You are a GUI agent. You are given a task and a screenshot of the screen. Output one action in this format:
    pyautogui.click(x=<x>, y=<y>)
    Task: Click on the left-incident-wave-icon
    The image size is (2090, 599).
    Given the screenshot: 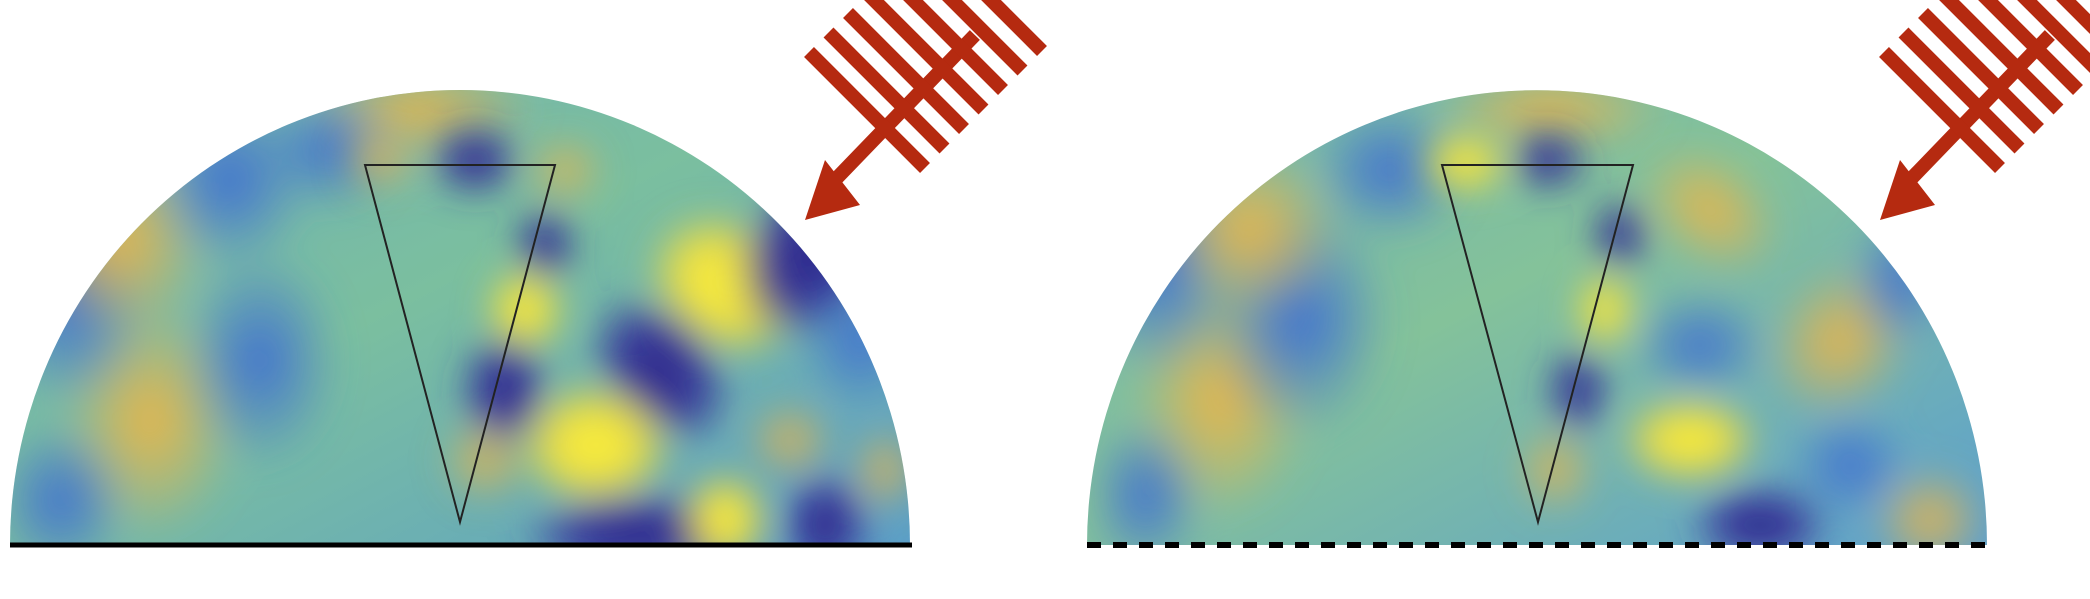 What is the action you would take?
    pyautogui.click(x=925, y=110)
    